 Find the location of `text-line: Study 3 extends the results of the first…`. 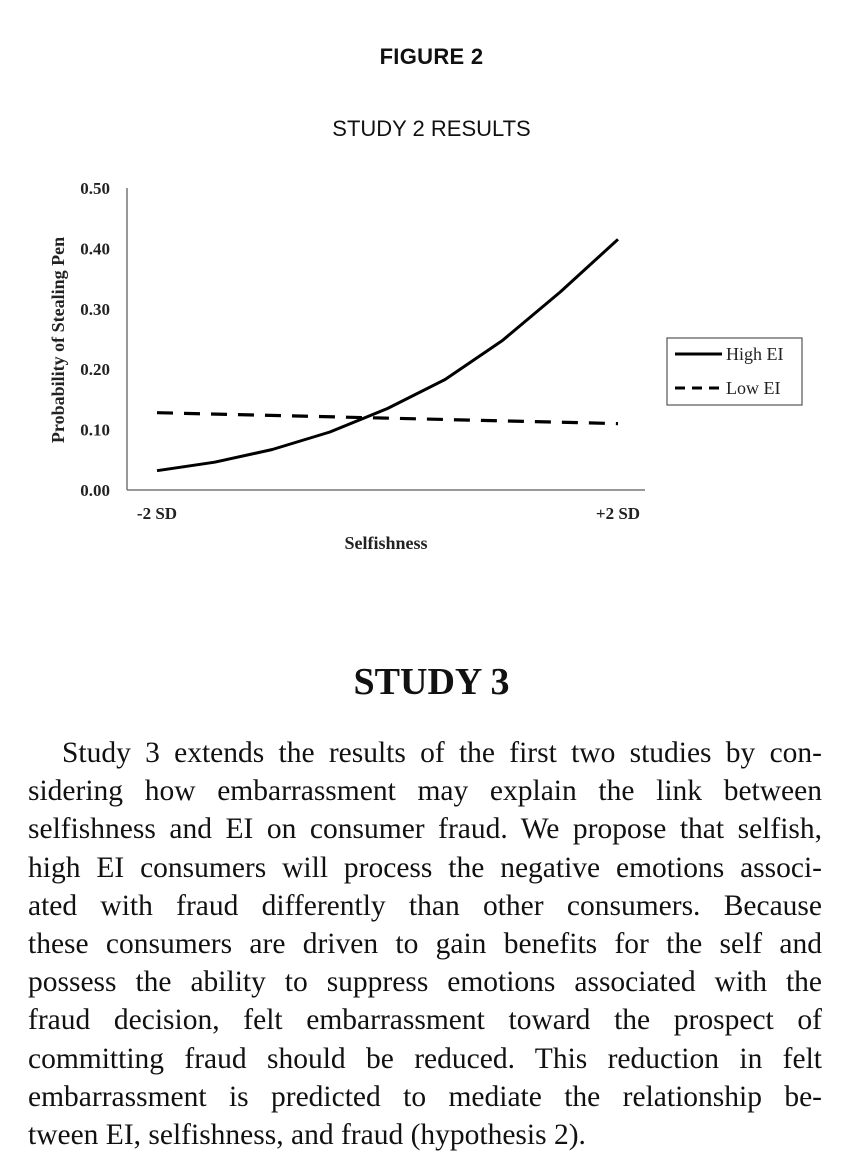

text-line: Study 3 extends the results of the first… is located at coordinates (442, 753).